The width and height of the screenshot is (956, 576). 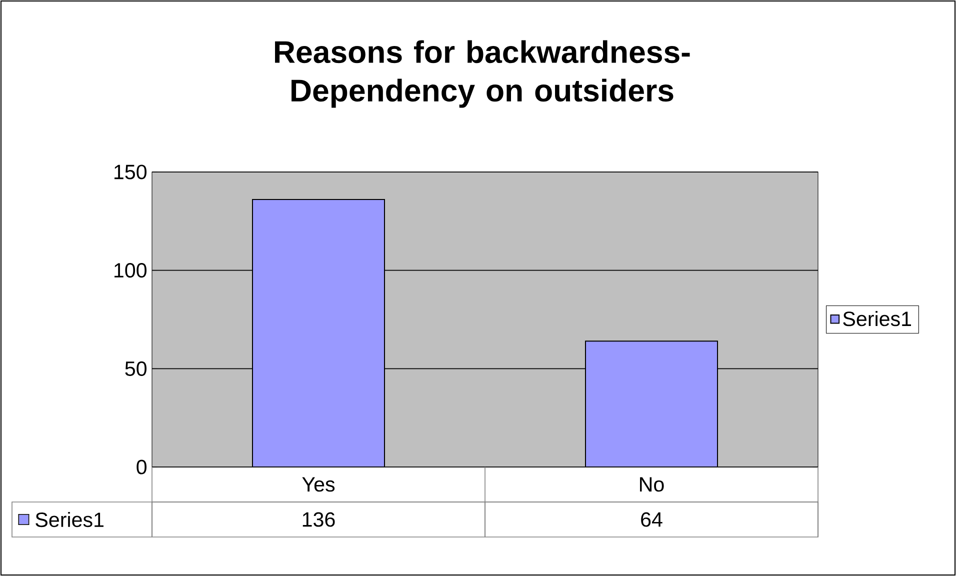 What do you see at coordinates (130, 172) in the screenshot?
I see `y-tick-label: 150` at bounding box center [130, 172].